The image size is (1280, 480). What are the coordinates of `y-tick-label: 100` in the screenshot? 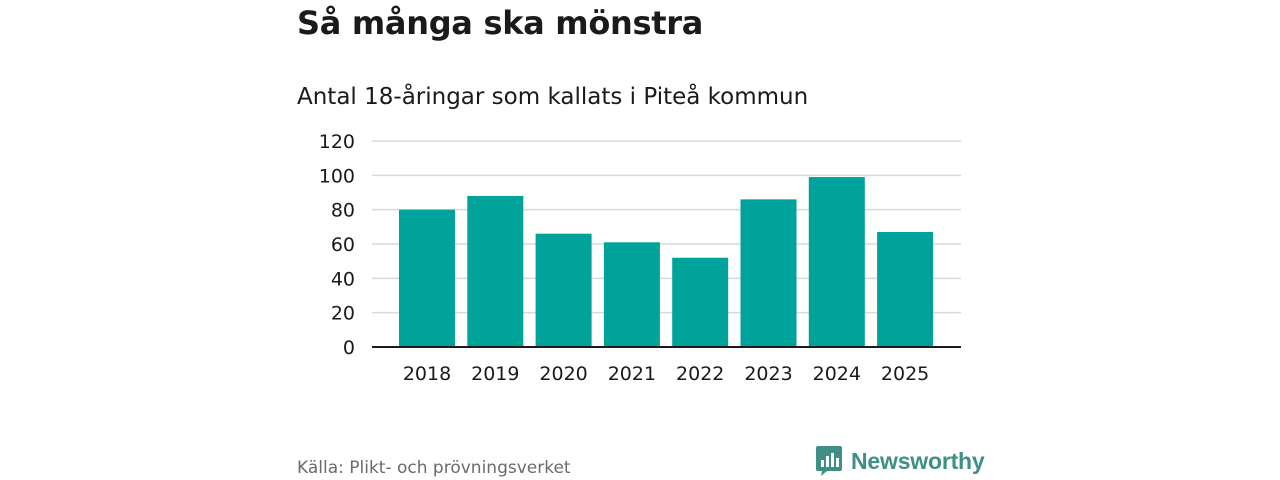 It's located at (337, 176).